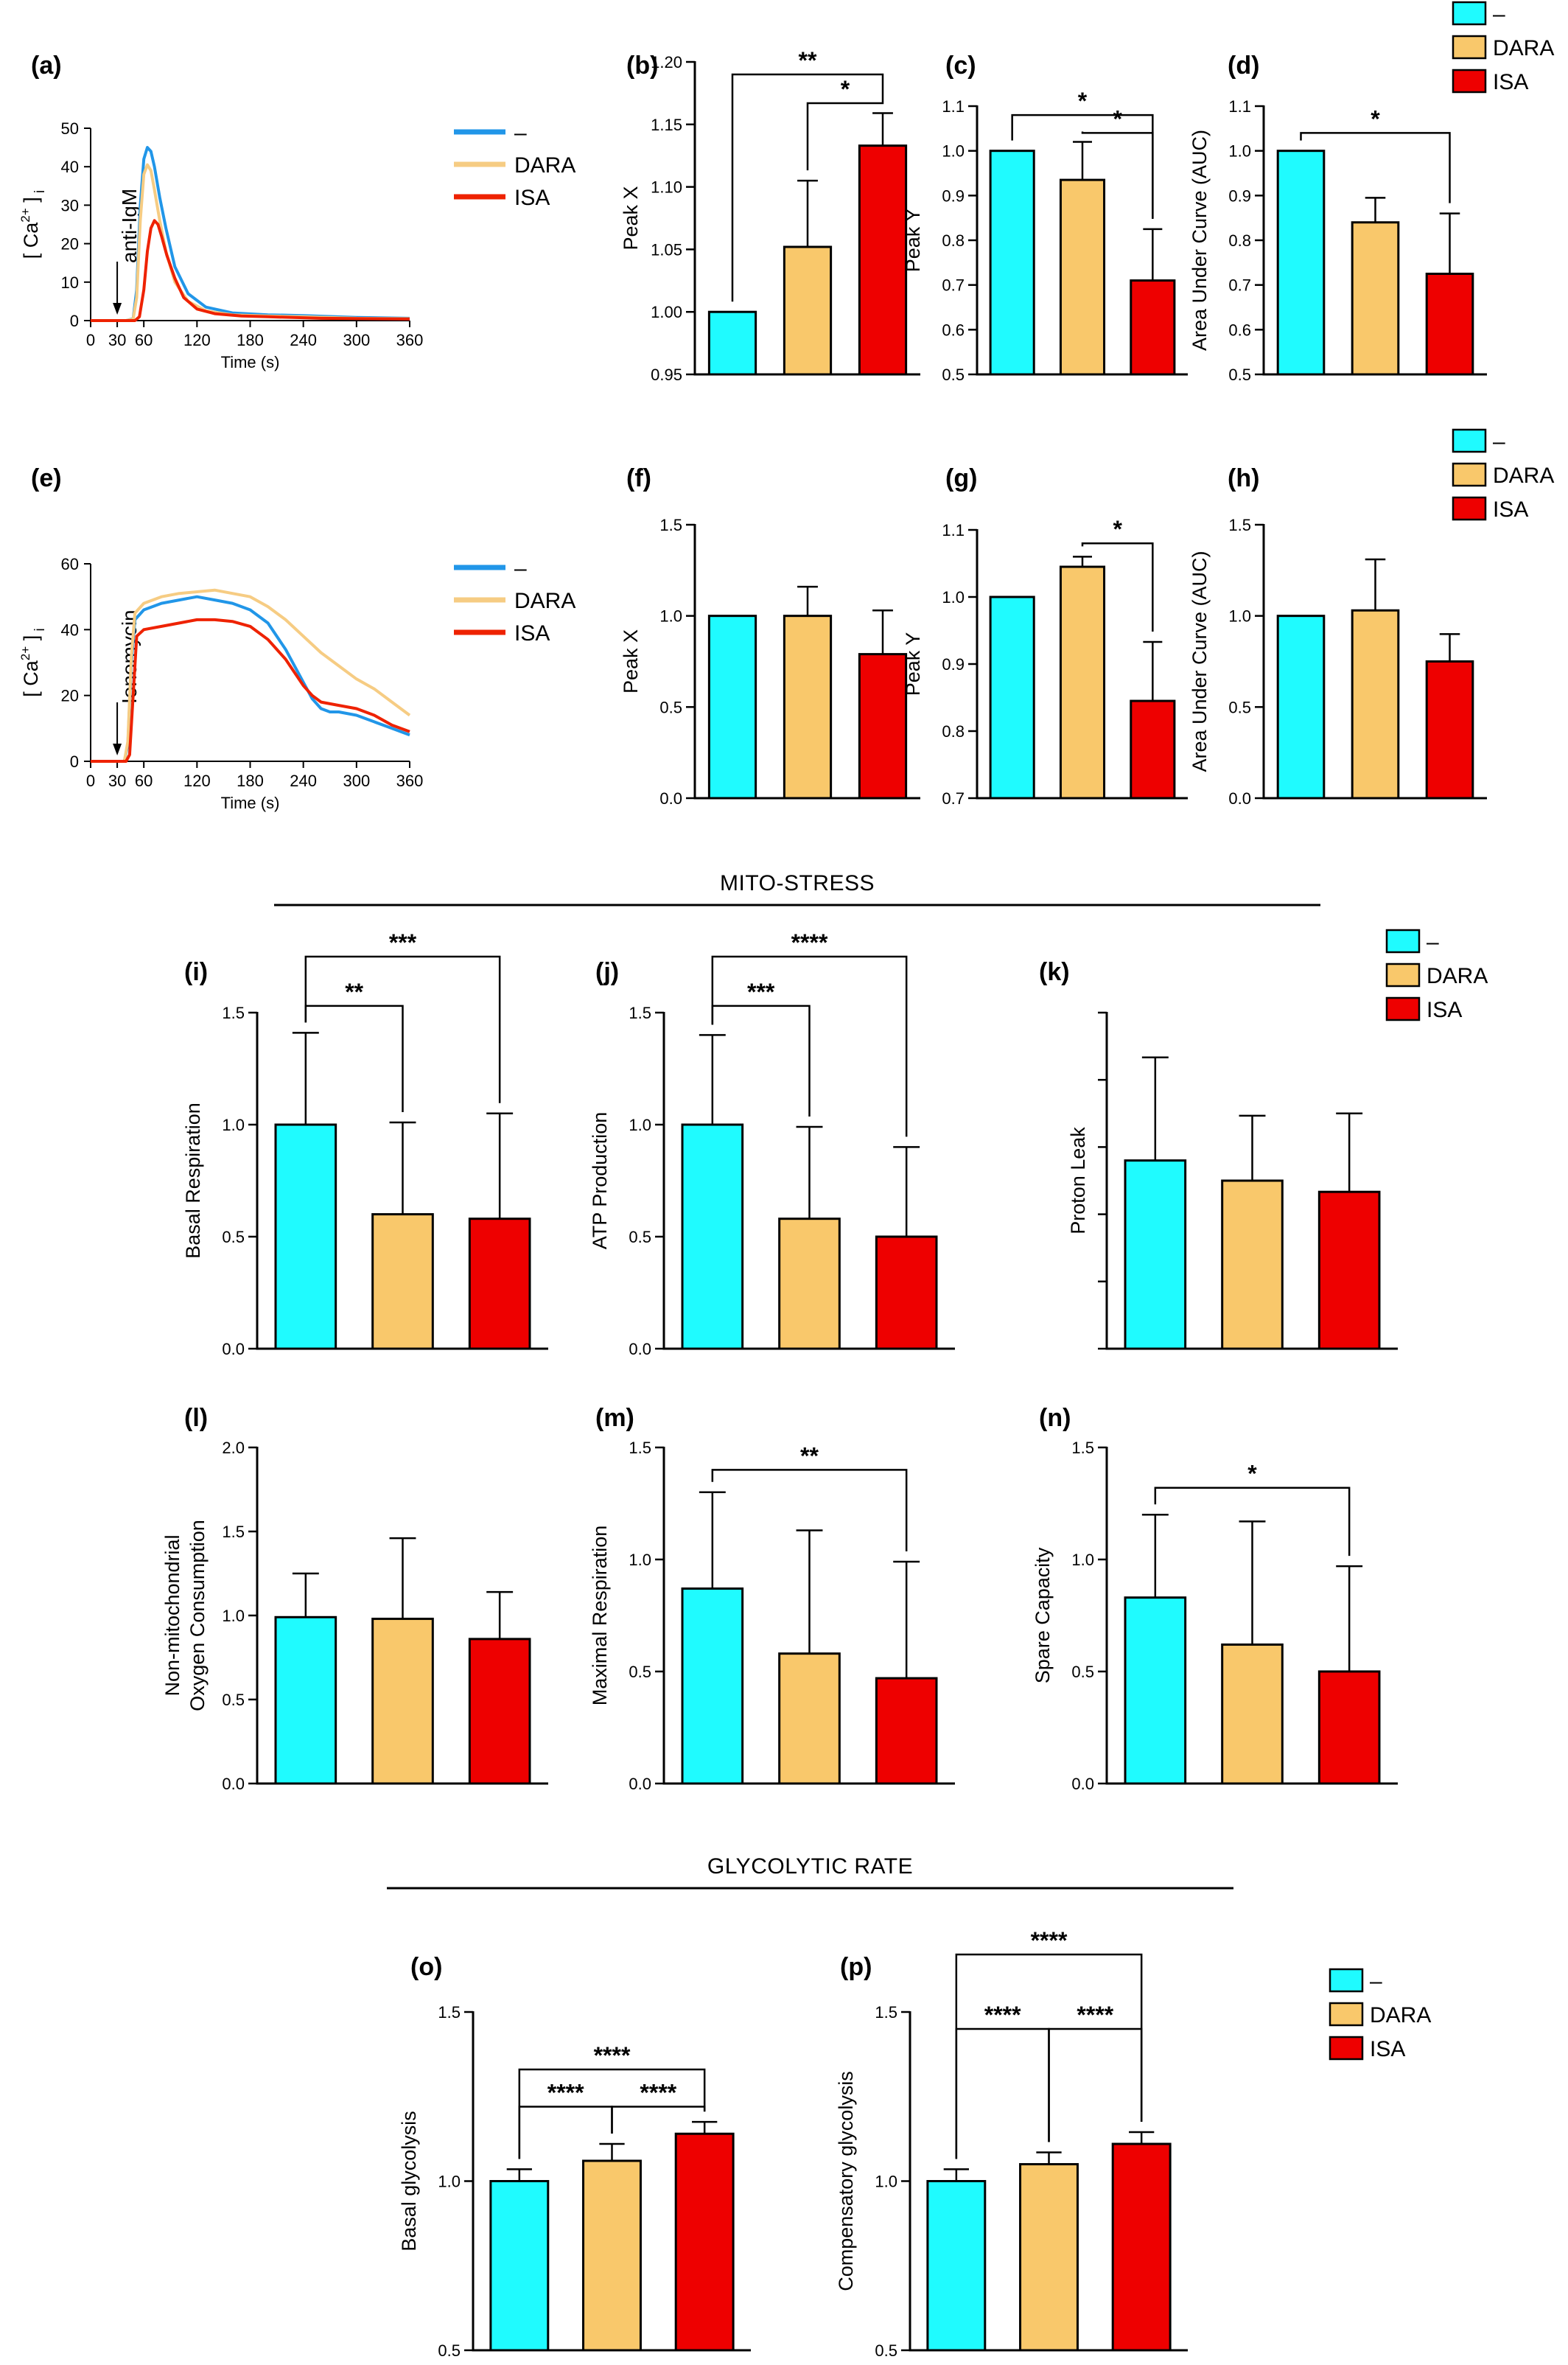 Image resolution: width=1568 pixels, height=2365 pixels. What do you see at coordinates (250, 781) in the screenshot?
I see `x-tick-label: 180` at bounding box center [250, 781].